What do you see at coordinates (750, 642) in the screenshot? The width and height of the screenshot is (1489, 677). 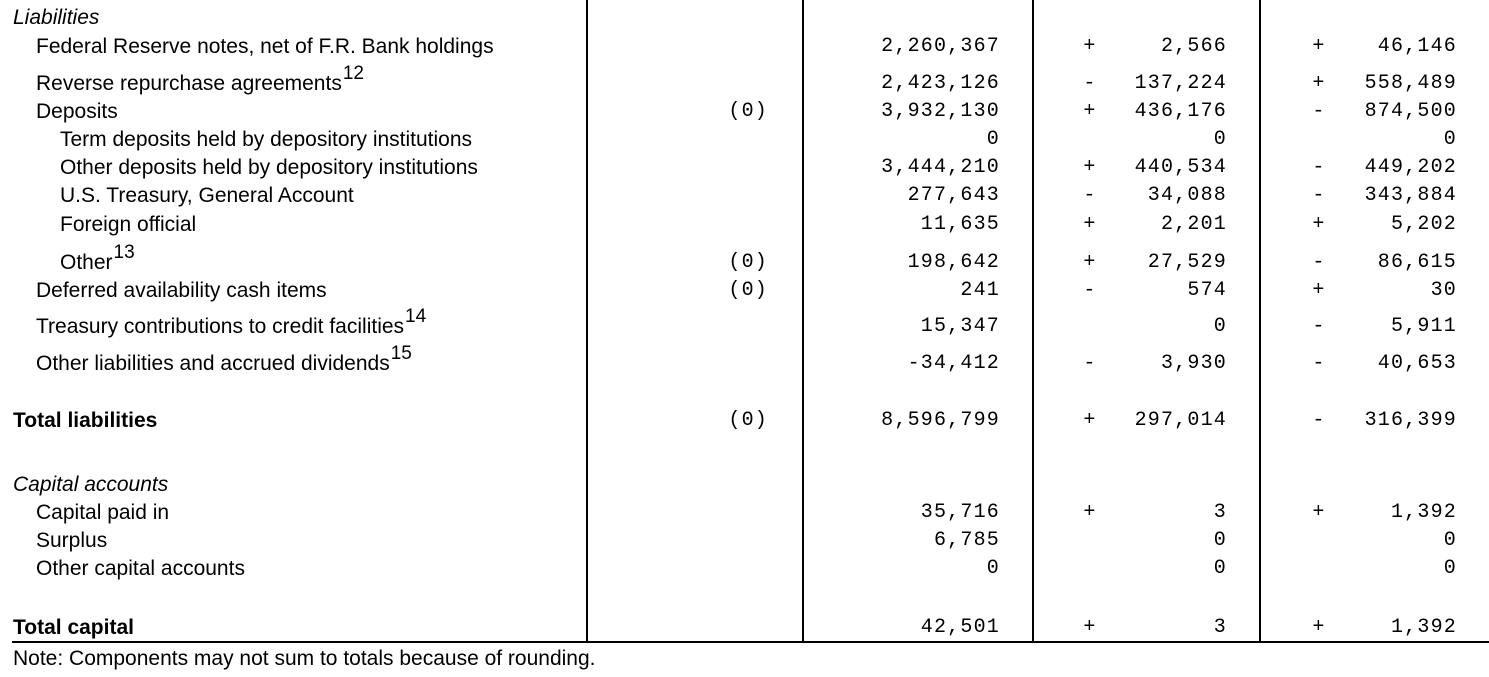 I see `table-bottom-rule` at bounding box center [750, 642].